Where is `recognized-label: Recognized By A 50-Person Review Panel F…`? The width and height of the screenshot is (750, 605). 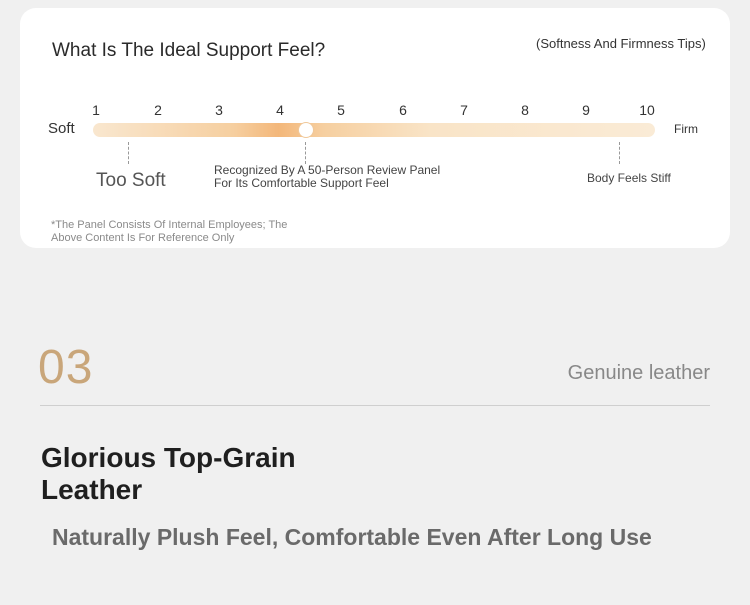
recognized-label: Recognized By A 50-Person Review Panel F… is located at coordinates (327, 176).